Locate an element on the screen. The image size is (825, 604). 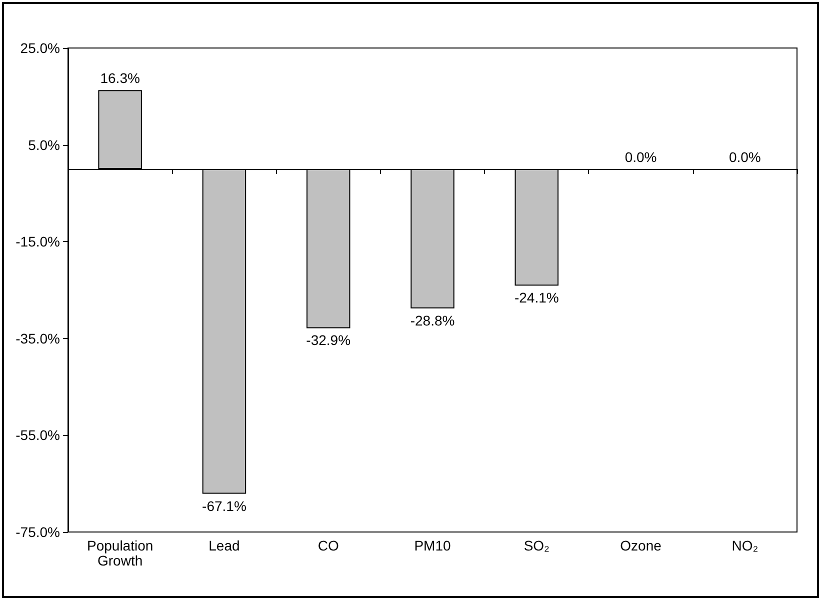
y-tick-label: 5.0% is located at coordinates (44, 144).